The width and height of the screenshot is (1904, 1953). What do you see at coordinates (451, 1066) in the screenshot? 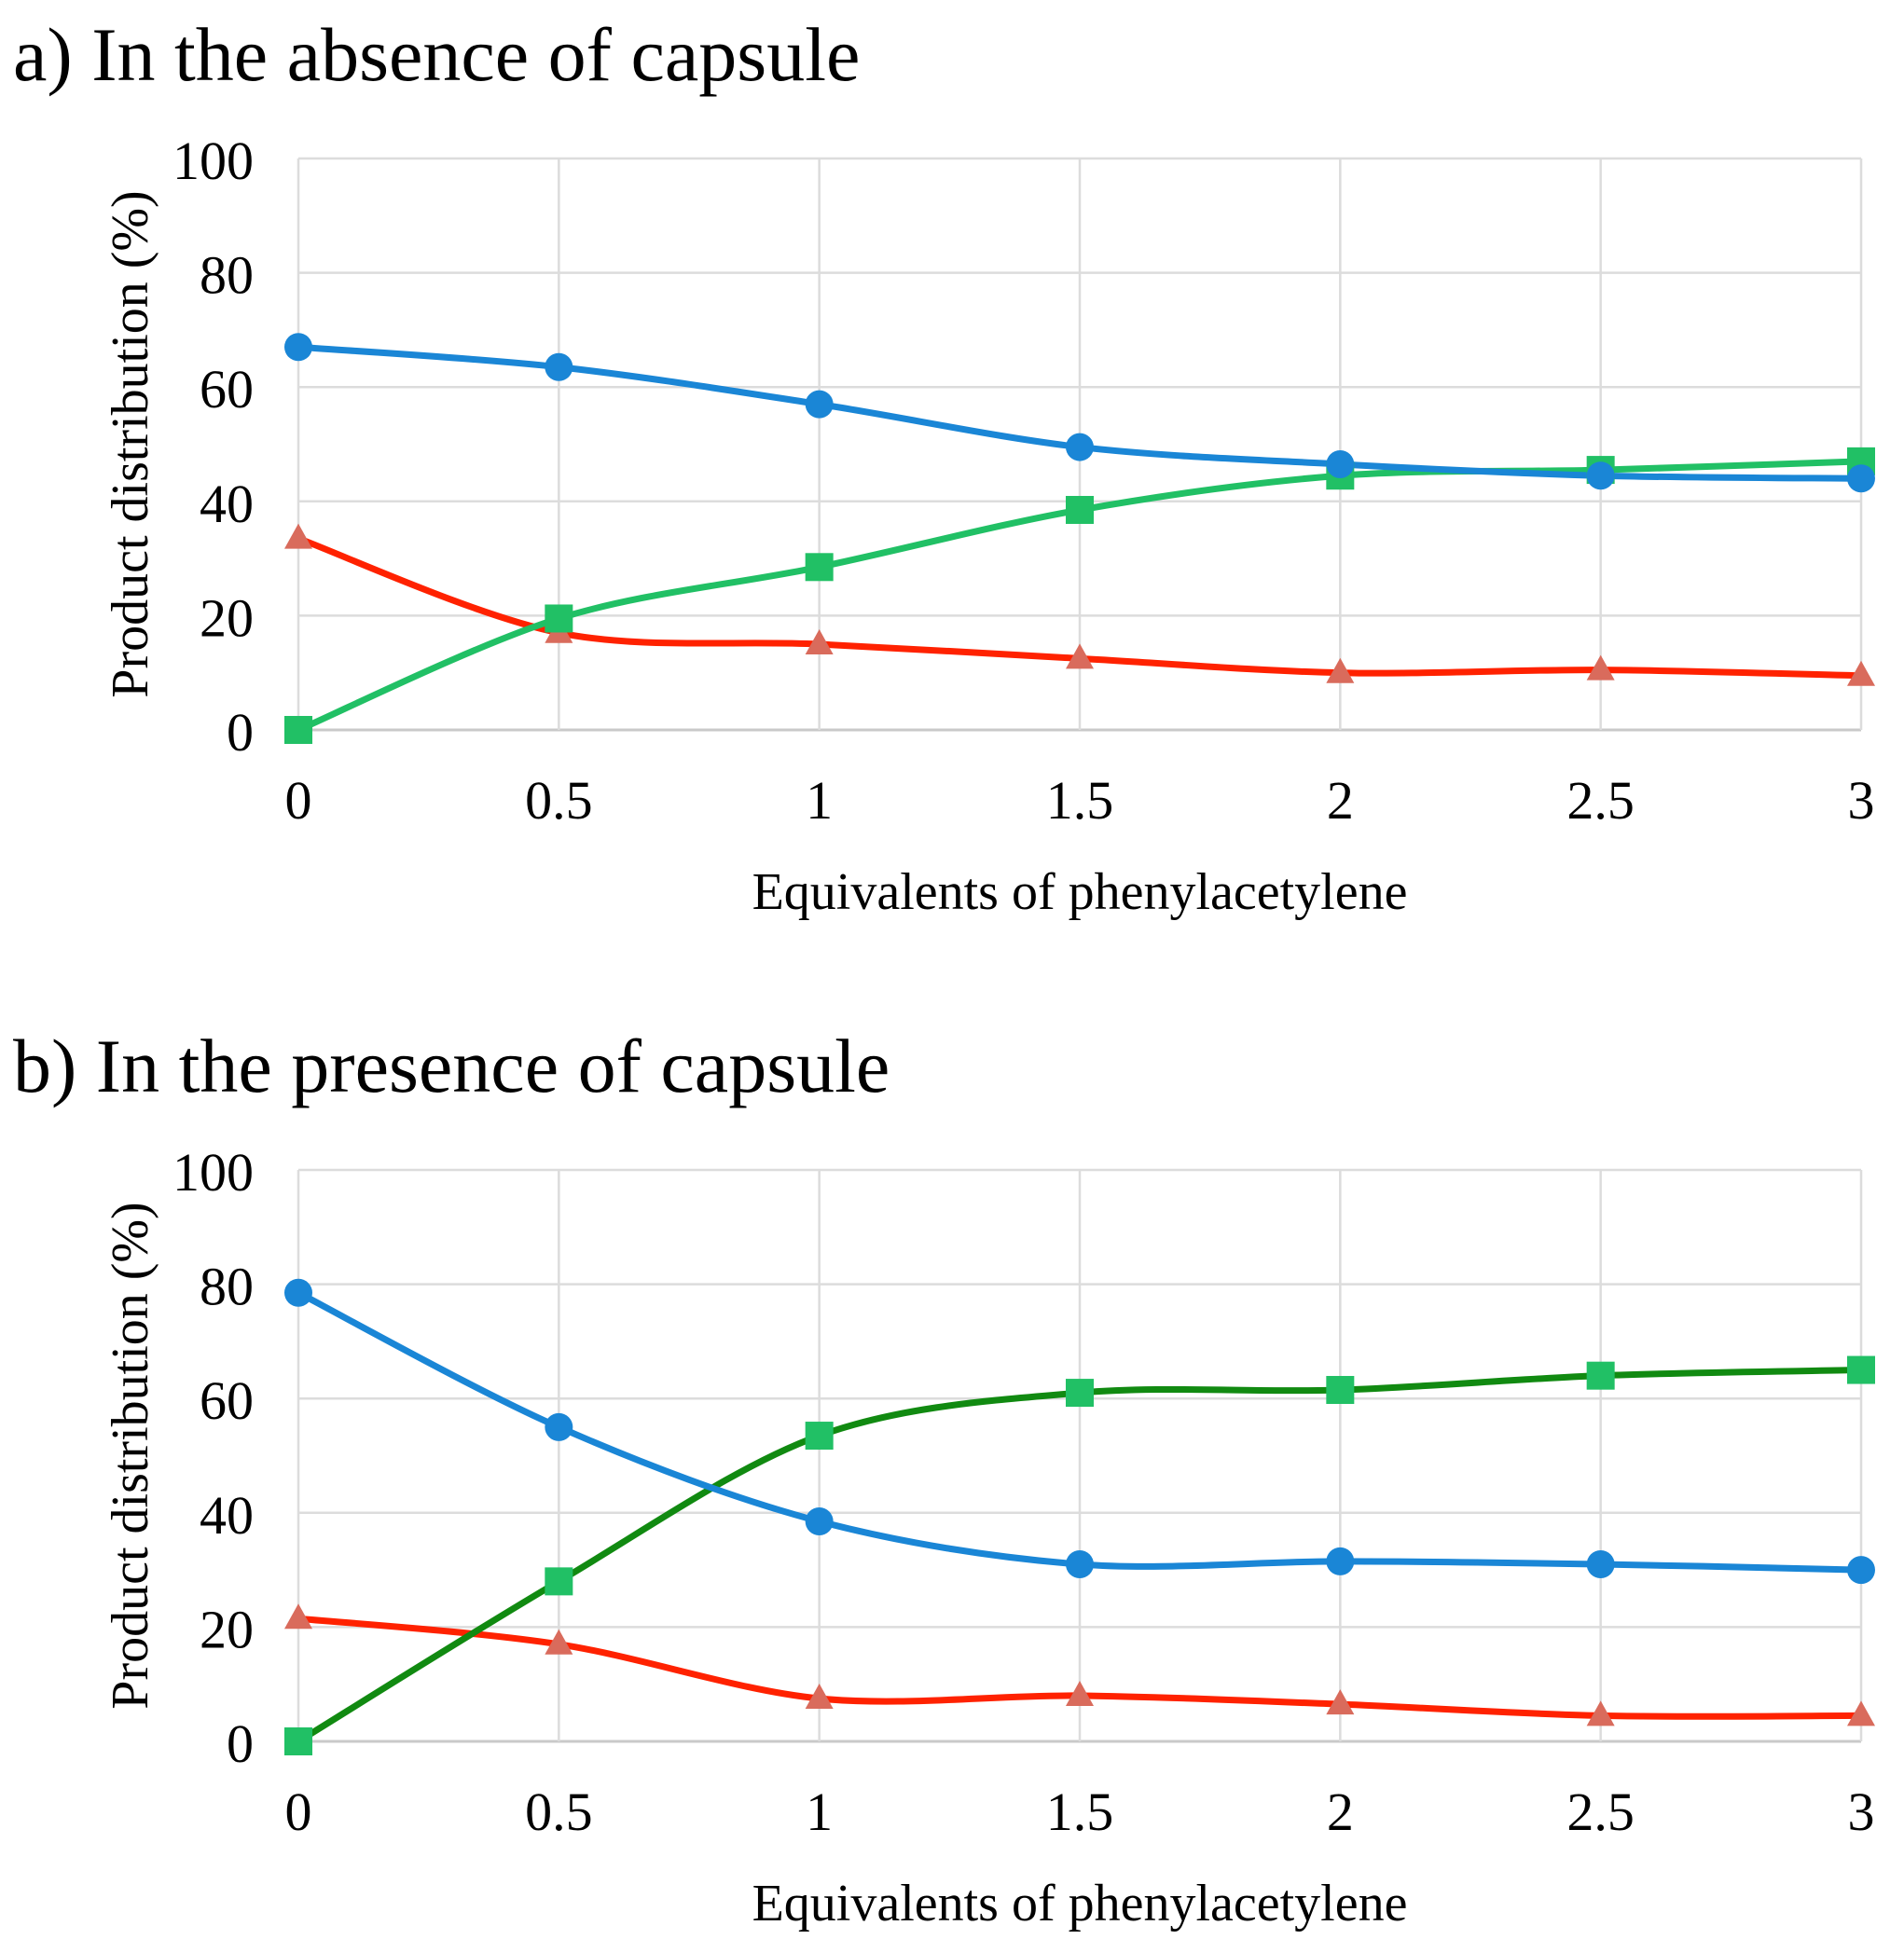
I see `chart-title: b) In the presence of capsule` at bounding box center [451, 1066].